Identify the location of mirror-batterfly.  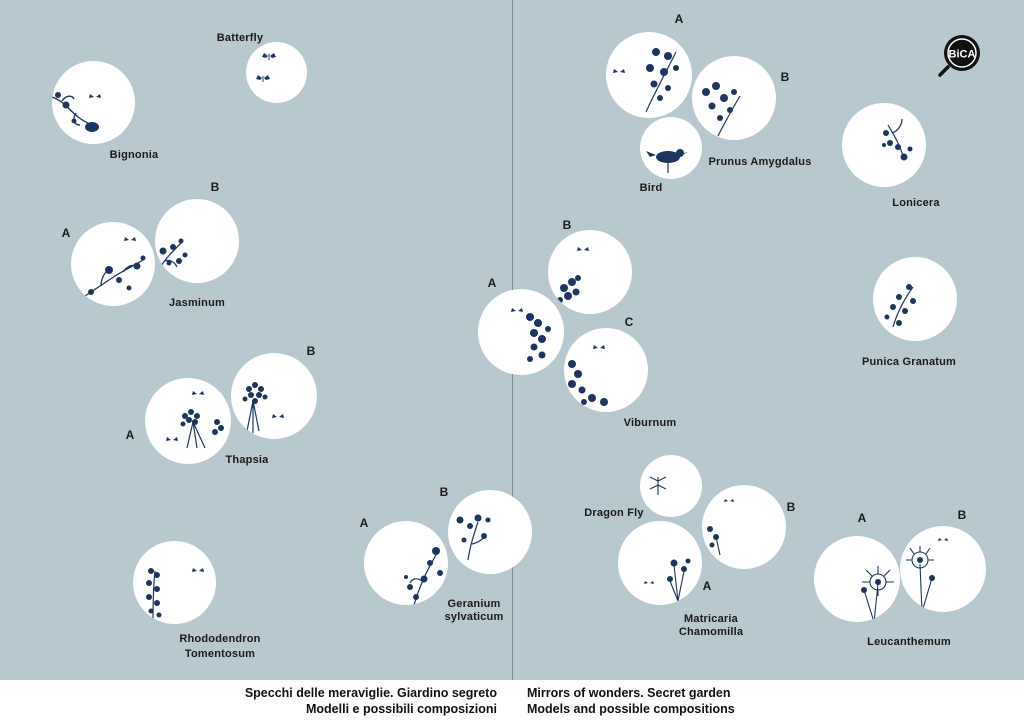
(276, 72).